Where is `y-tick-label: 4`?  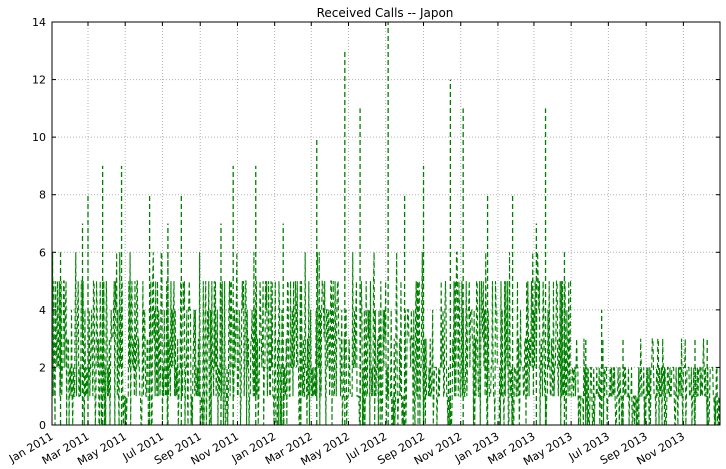 y-tick-label: 4 is located at coordinates (42, 310).